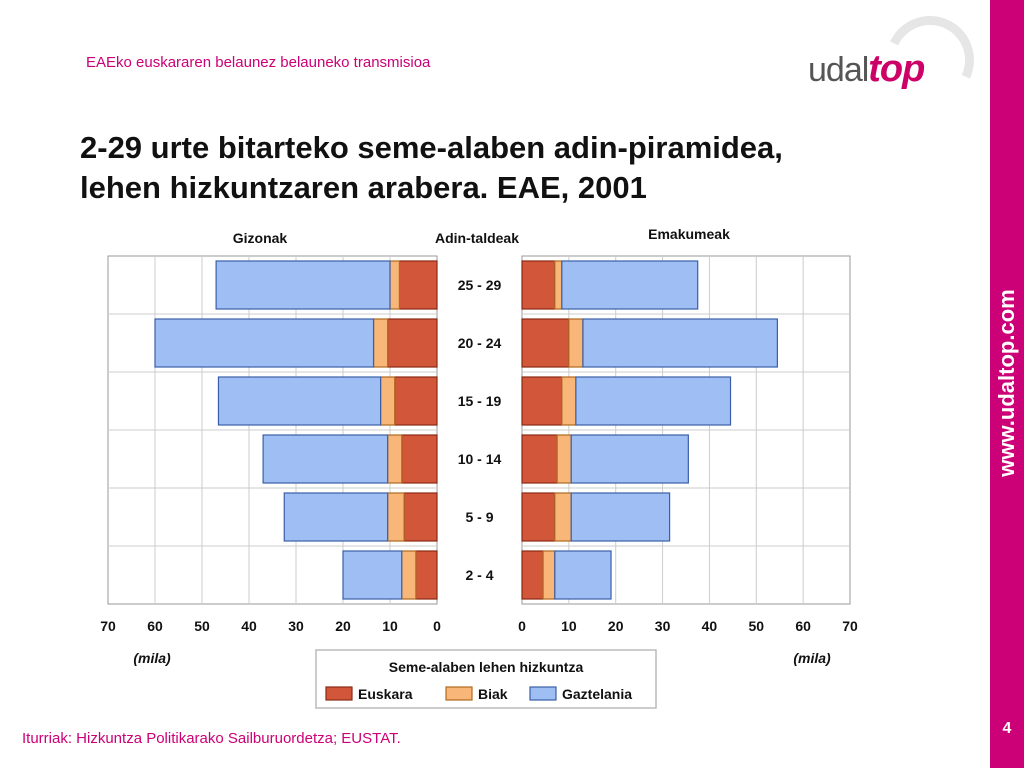  Describe the element at coordinates (459, 693) in the screenshot. I see `legend-swatch-biak` at that location.